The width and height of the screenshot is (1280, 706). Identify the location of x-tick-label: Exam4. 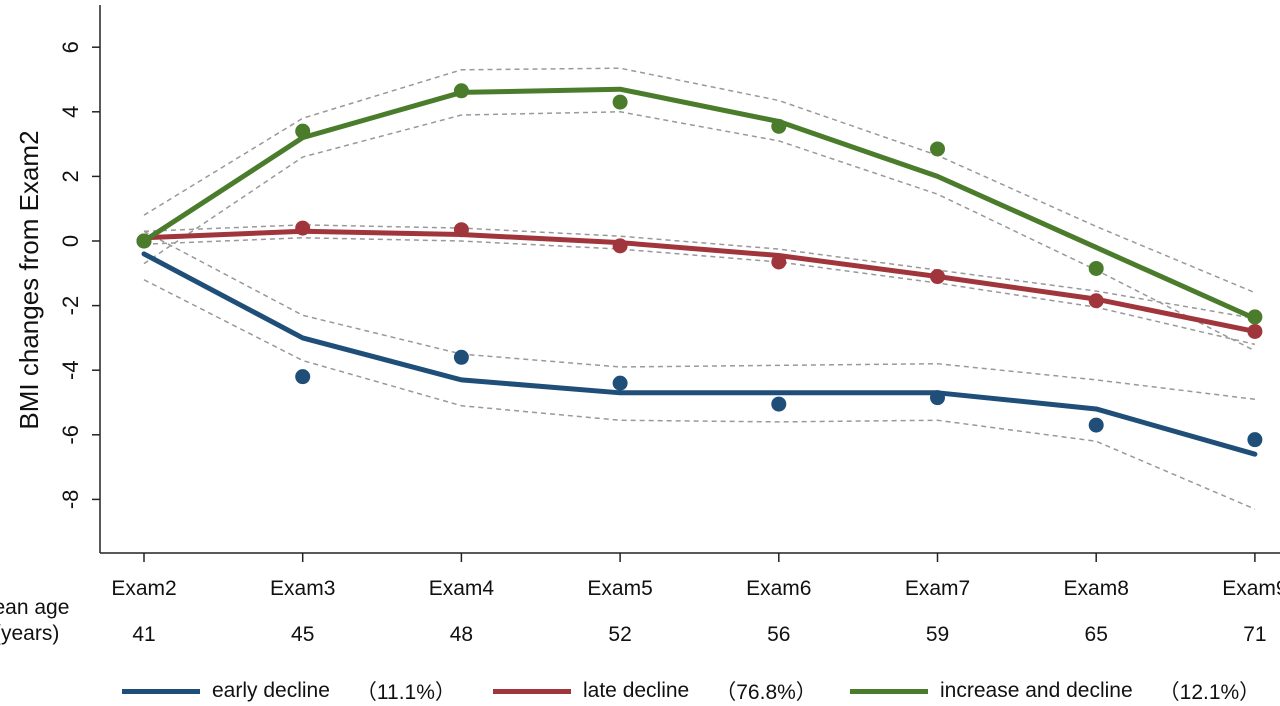
(462, 588).